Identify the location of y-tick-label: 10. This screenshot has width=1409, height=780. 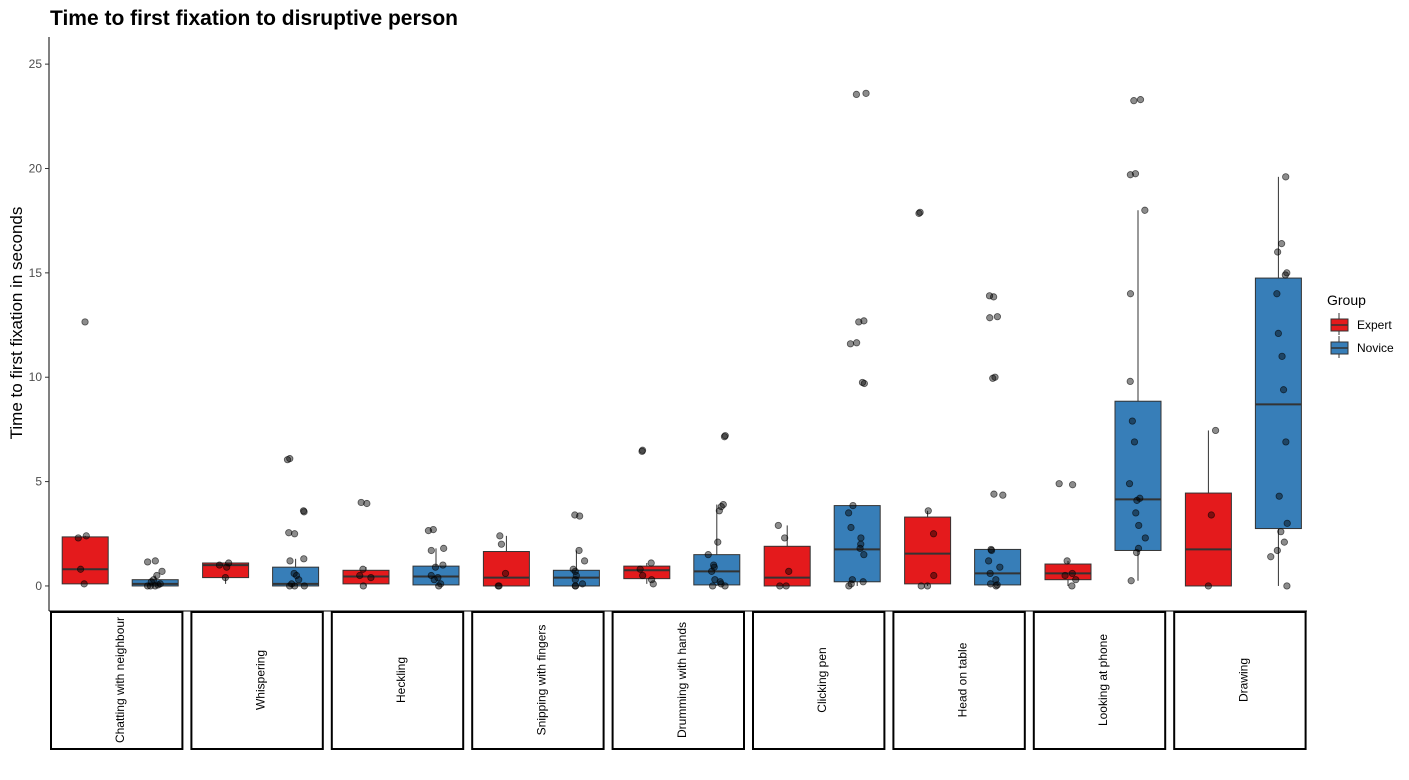
(36, 377).